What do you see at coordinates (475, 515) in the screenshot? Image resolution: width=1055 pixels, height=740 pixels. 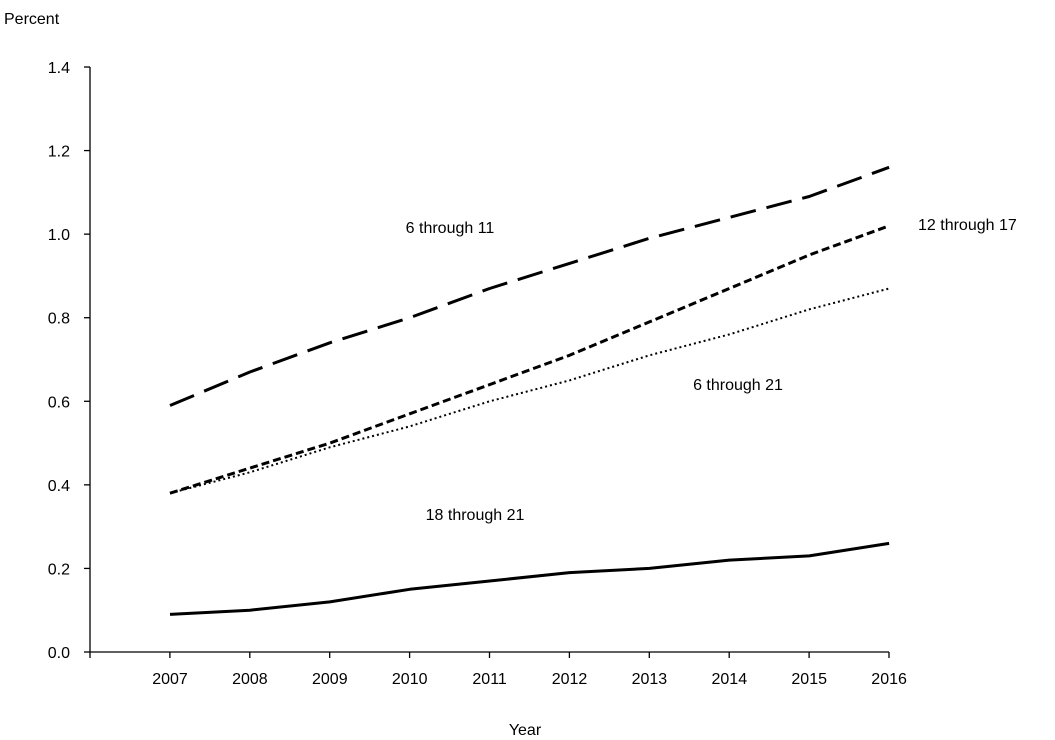 I see `series-label: 18 through 21` at bounding box center [475, 515].